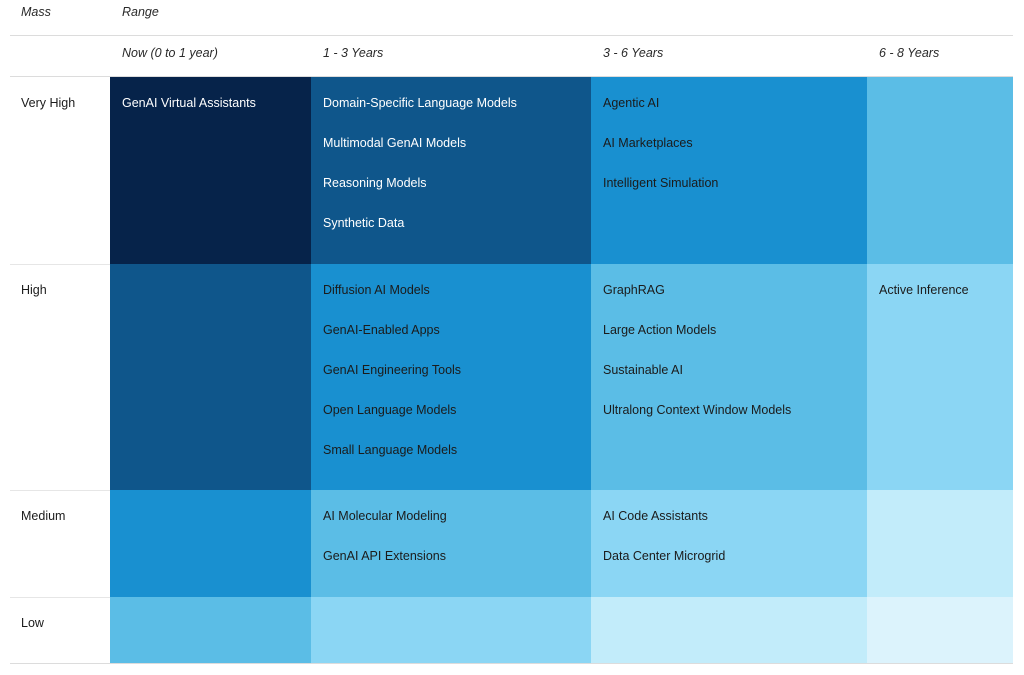 The width and height of the screenshot is (1024, 675). I want to click on cell-low-1-3-years, so click(451, 630).